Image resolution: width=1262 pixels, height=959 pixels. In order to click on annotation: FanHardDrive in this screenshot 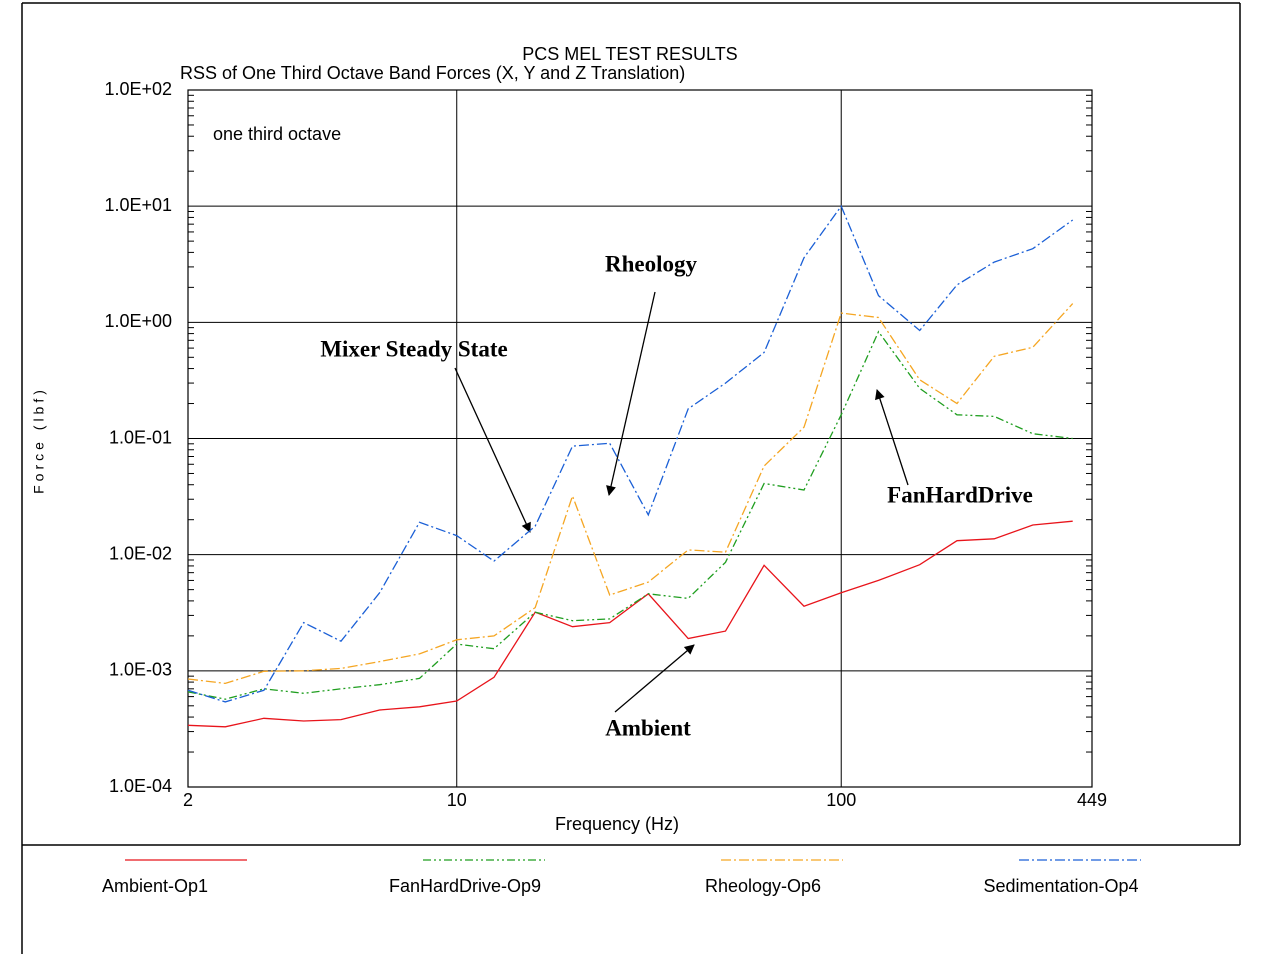, I will do `click(960, 494)`.